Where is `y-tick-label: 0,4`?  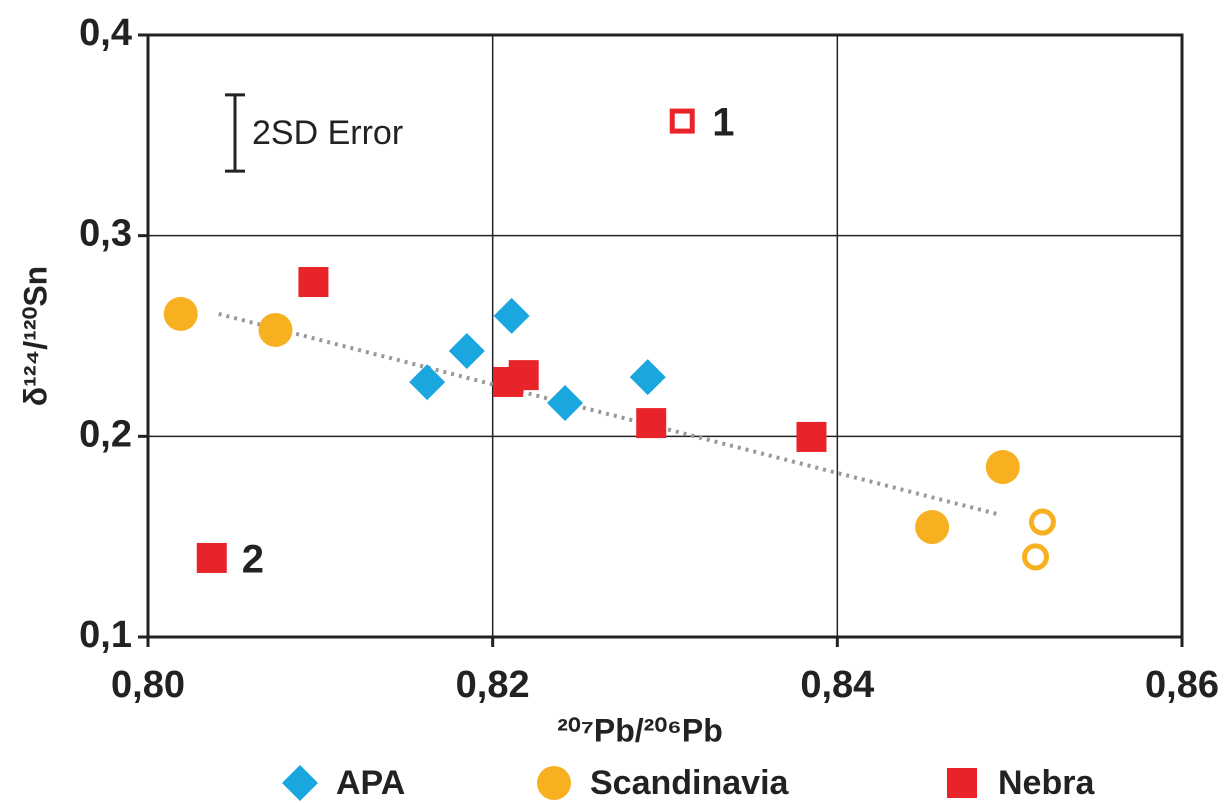 y-tick-label: 0,4 is located at coordinates (105, 33).